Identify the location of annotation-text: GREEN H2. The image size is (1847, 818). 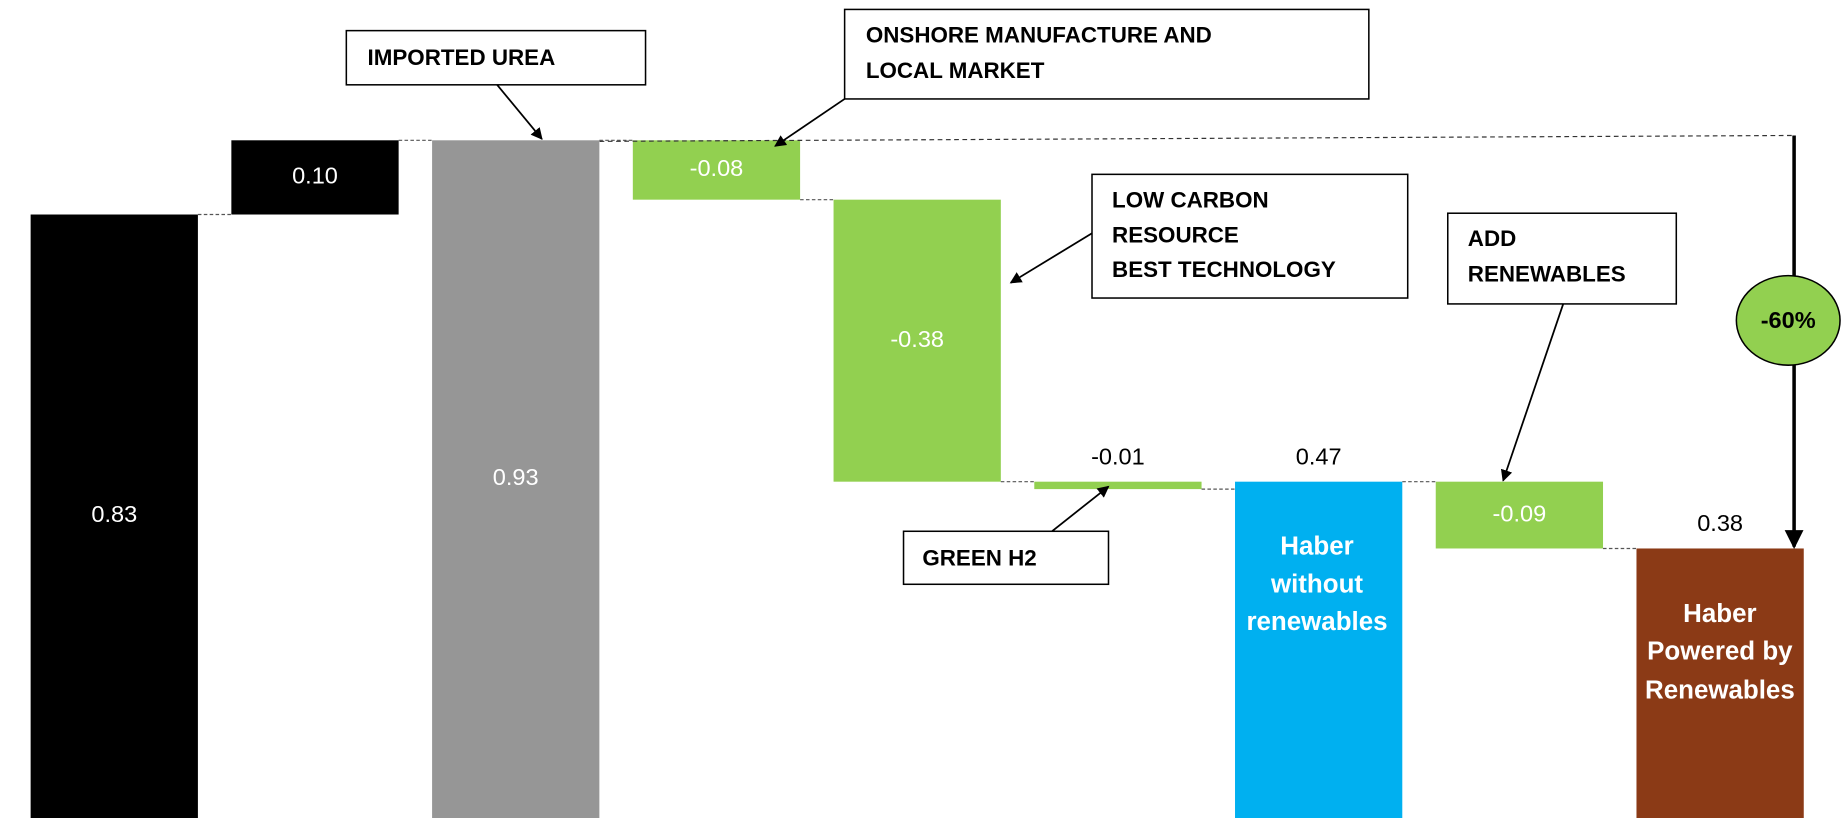
(979, 557).